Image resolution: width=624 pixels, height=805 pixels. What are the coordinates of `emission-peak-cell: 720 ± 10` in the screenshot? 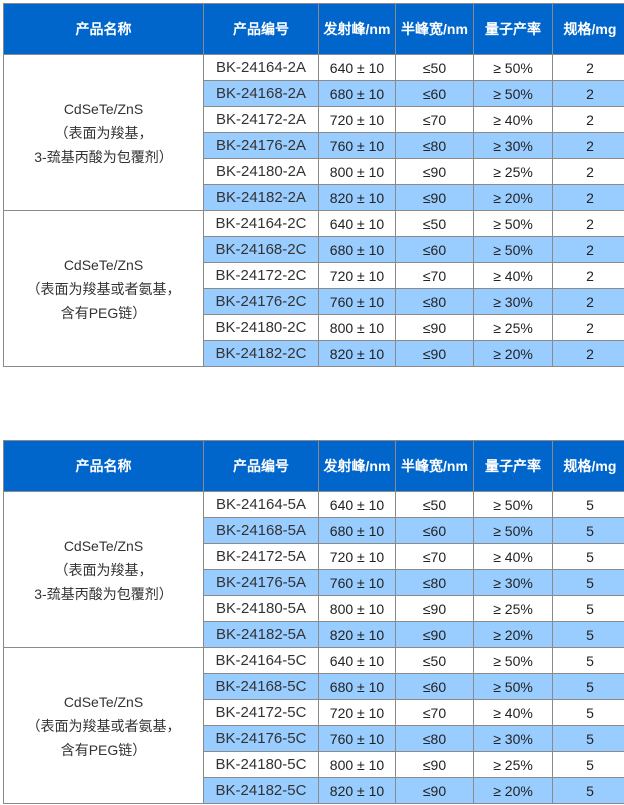 It's located at (357, 556).